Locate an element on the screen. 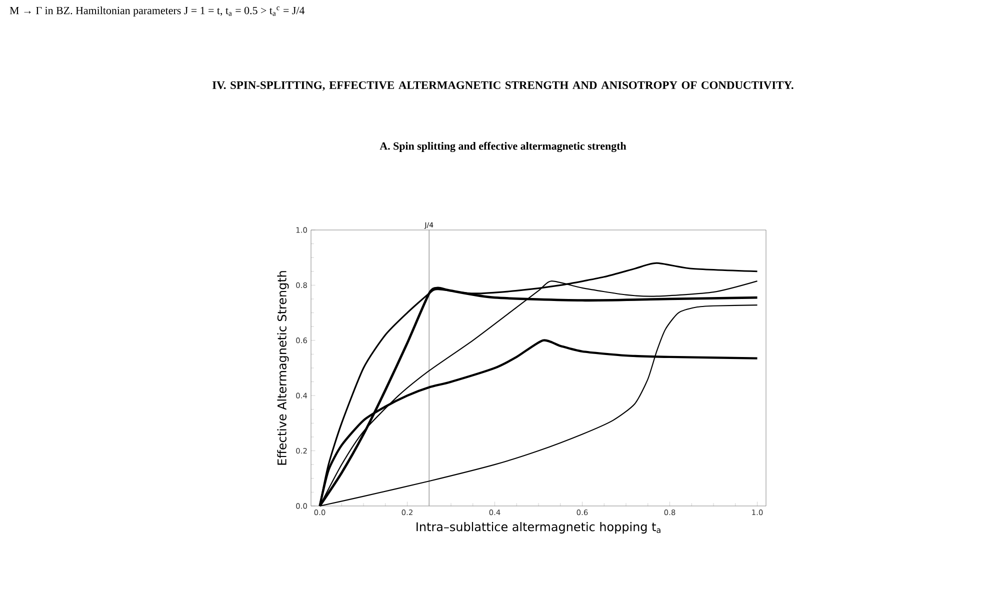  text: M → Γ in BZ. Hamiltonian parameters J = 1 = t, t$_{a}$ = 0.5 > t$_{a}$$^{c}$ = J/4 is located at coordinates (157, 11).